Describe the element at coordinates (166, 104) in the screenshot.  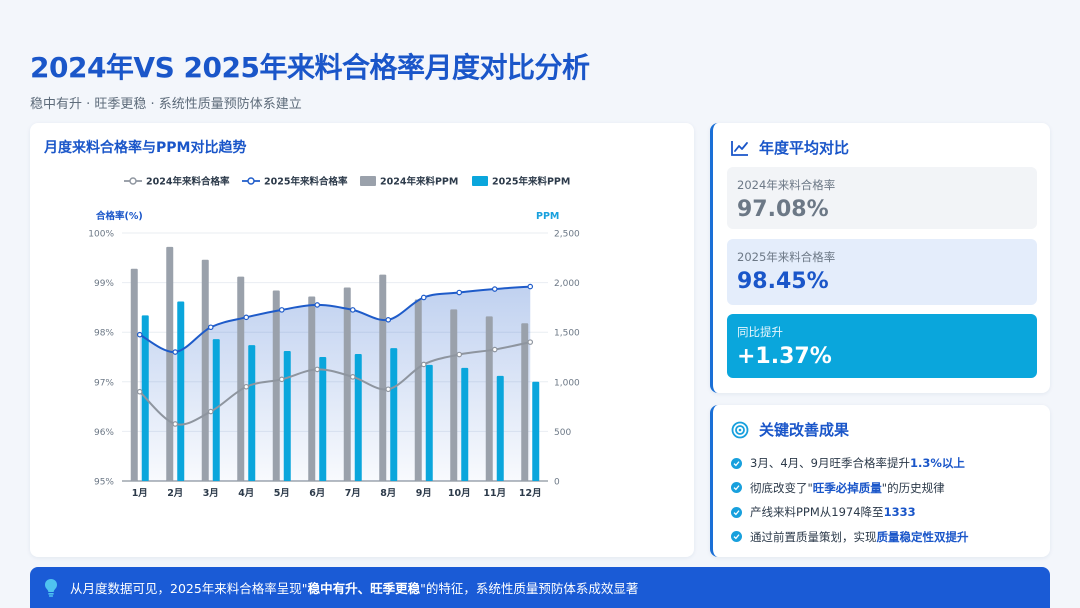
I see `page-subtitle: 稳中有升 · 旺季更稳 · 系统性质量预防体系建立` at that location.